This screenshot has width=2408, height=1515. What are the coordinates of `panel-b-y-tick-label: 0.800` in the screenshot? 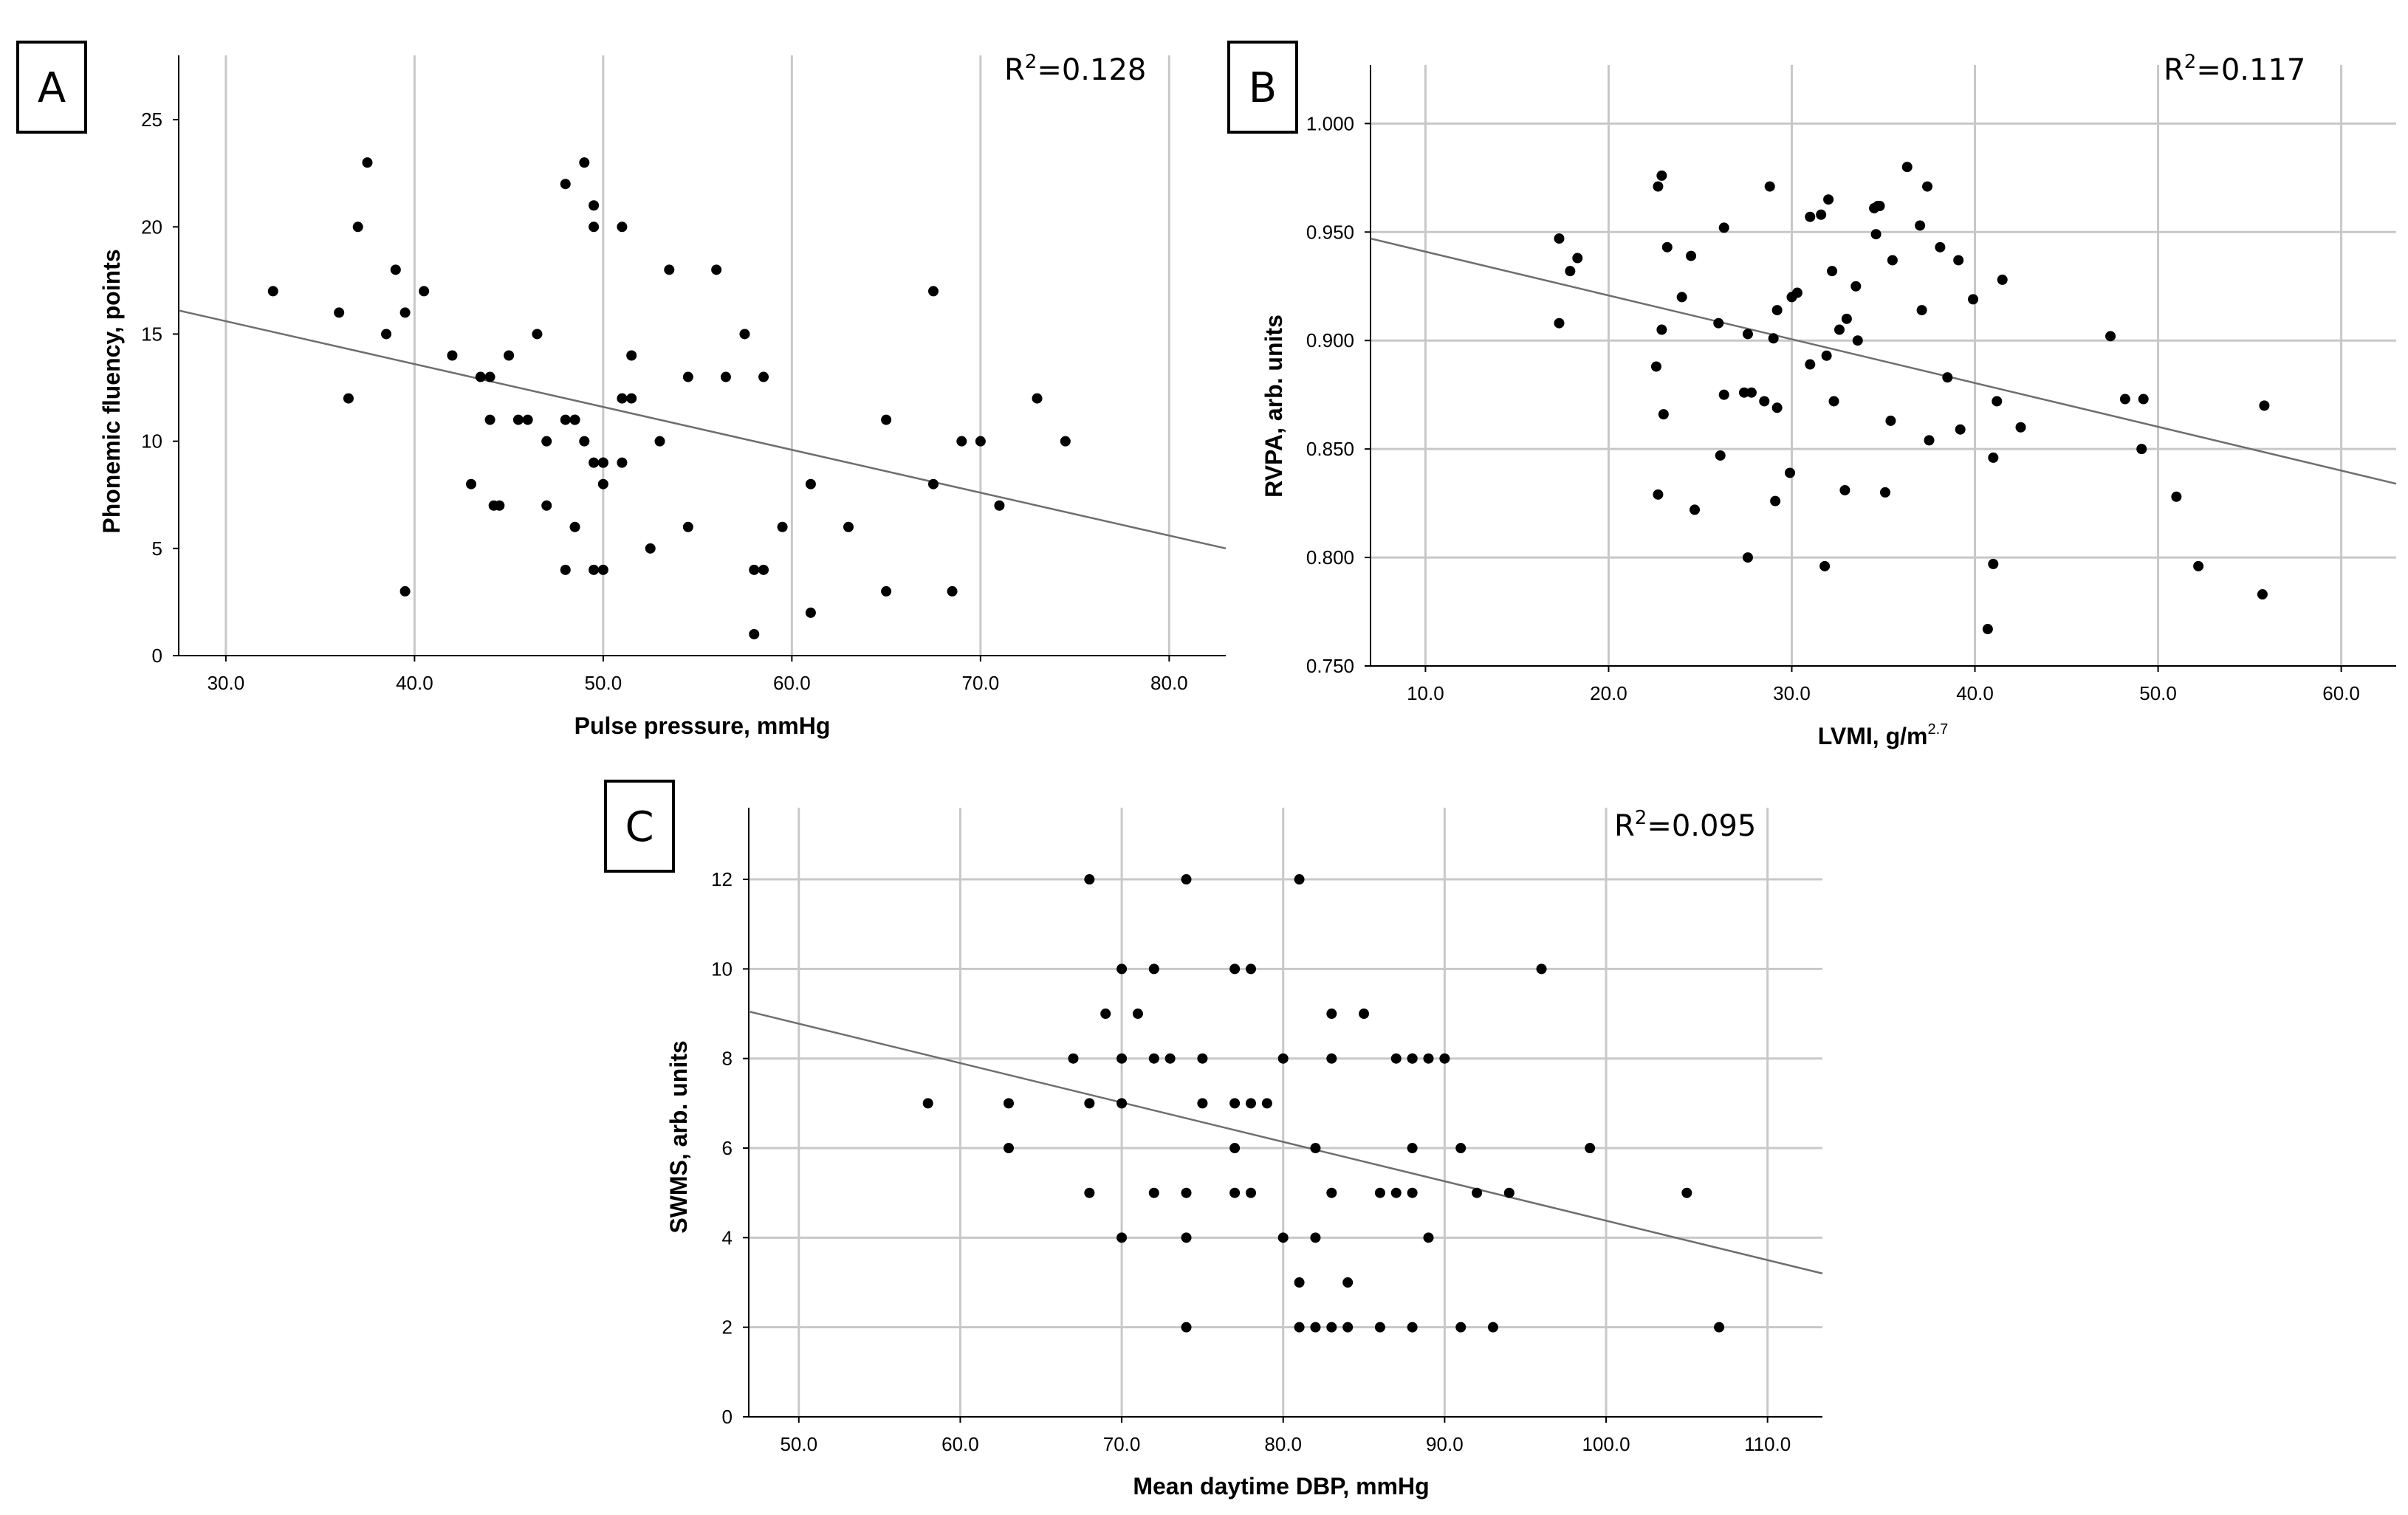 It's located at (1330, 557).